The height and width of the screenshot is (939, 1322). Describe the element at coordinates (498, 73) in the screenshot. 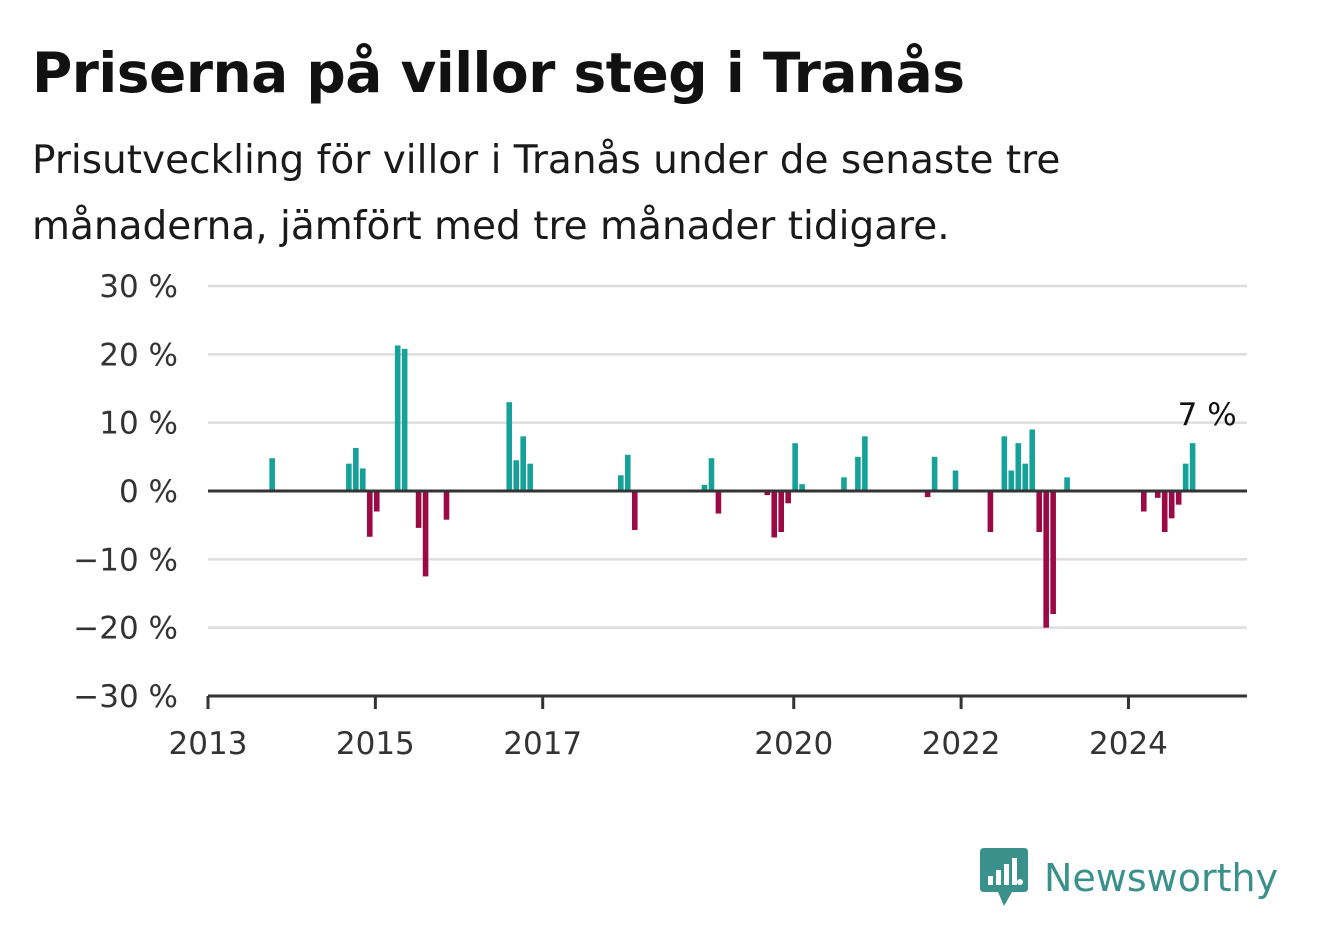

I see `chart-title: Priserna på villor steg i Tranås` at that location.